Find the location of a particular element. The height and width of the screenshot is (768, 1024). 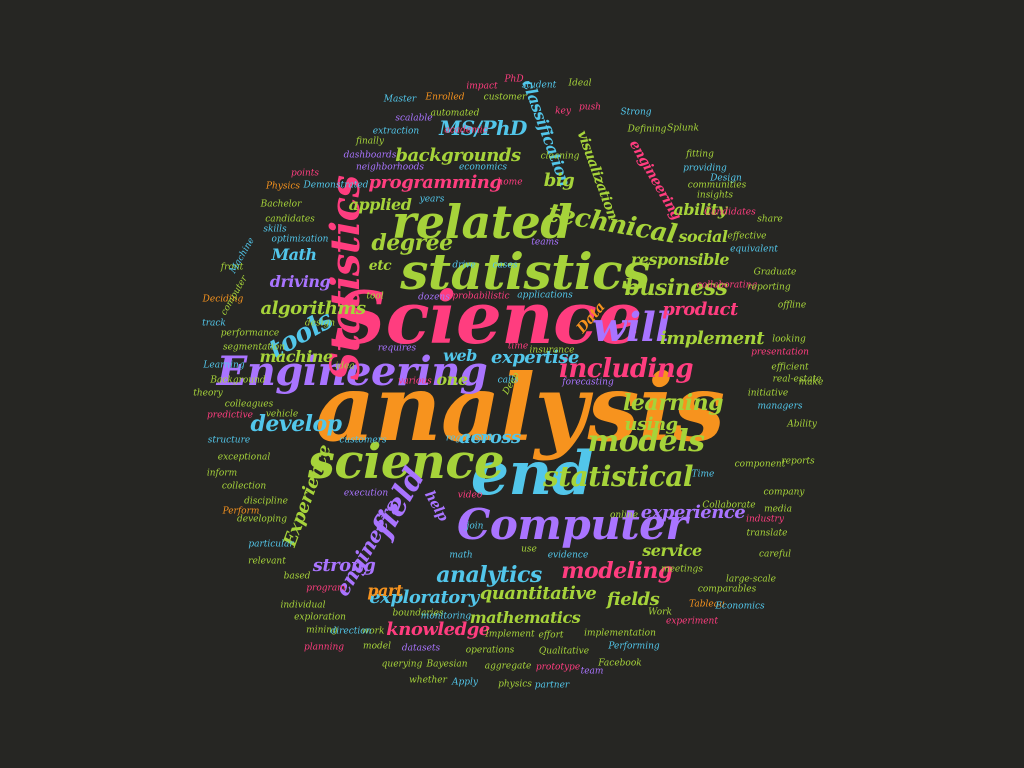

cloud-word: quantitative is located at coordinates (538, 593).